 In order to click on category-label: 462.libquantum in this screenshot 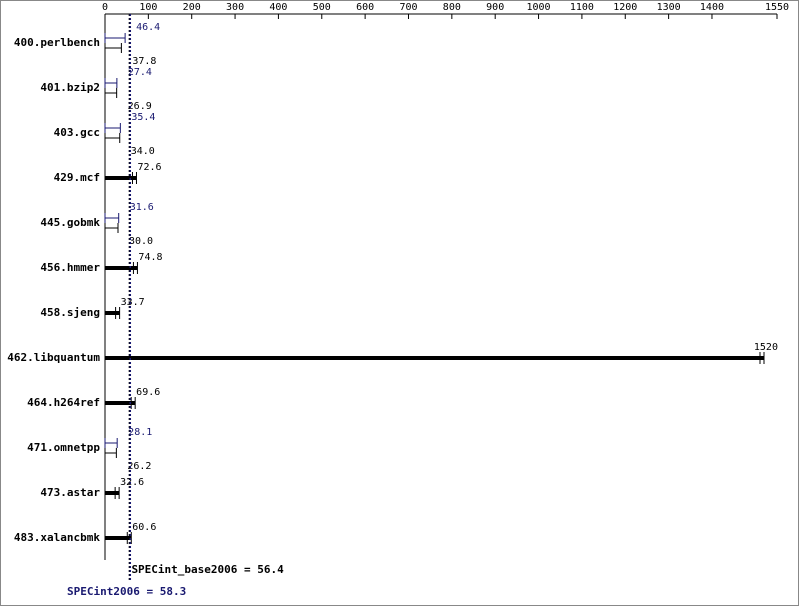, I will do `click(53, 357)`.